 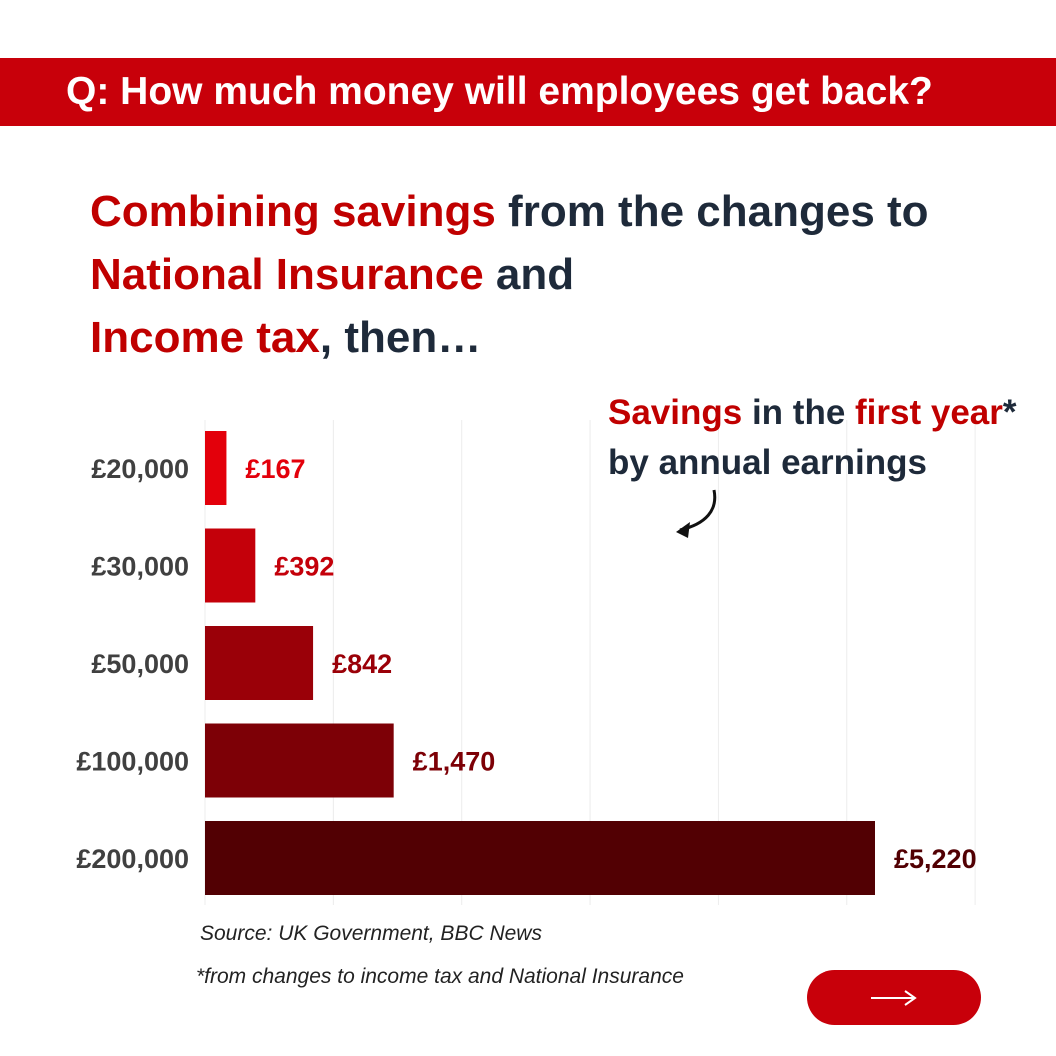 I want to click on source-note: Source: UK Government, BBC News, so click(x=371, y=933).